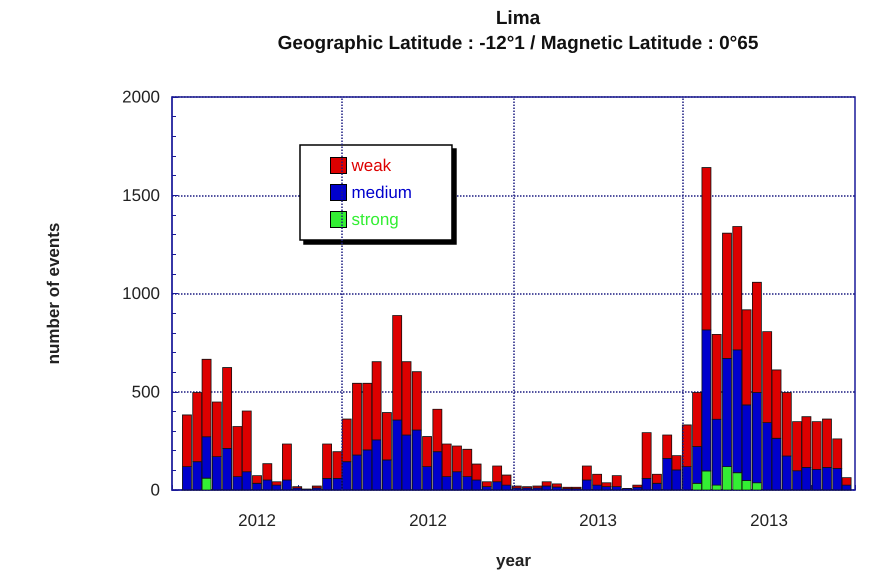 This screenshot has width=874, height=575. I want to click on y-axis-title: number of events, so click(53, 293).